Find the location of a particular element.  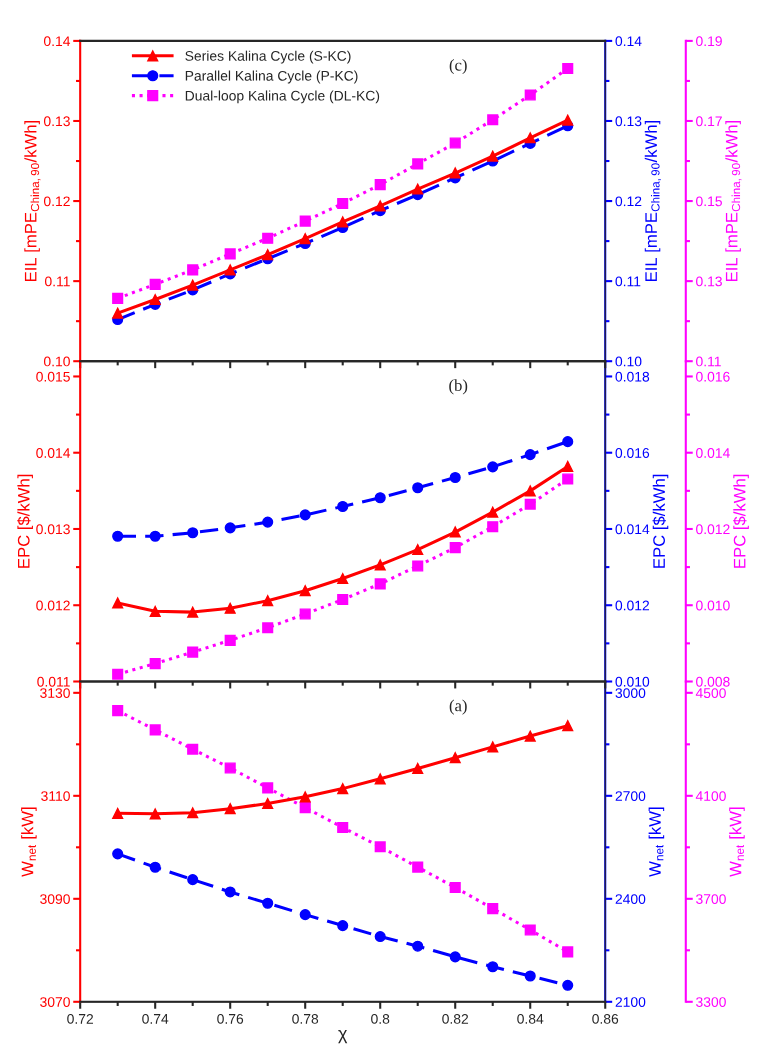

y-tick-label: 3130 is located at coordinates (55, 693).